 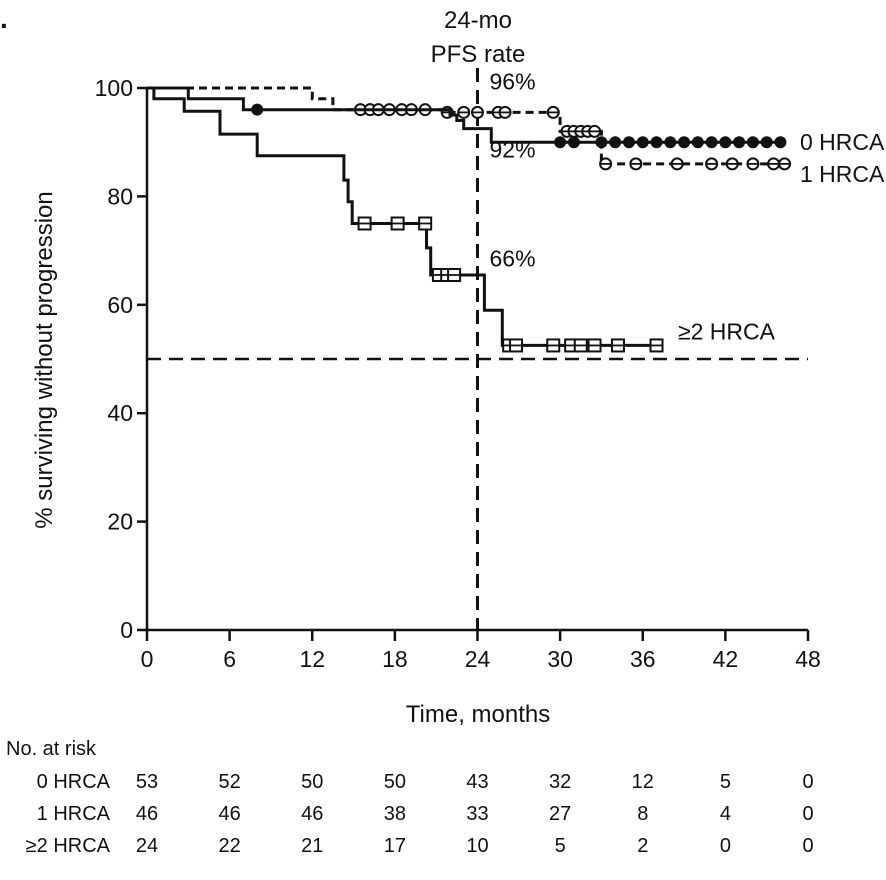 What do you see at coordinates (395, 659) in the screenshot?
I see `x-tick-label-18: 18` at bounding box center [395, 659].